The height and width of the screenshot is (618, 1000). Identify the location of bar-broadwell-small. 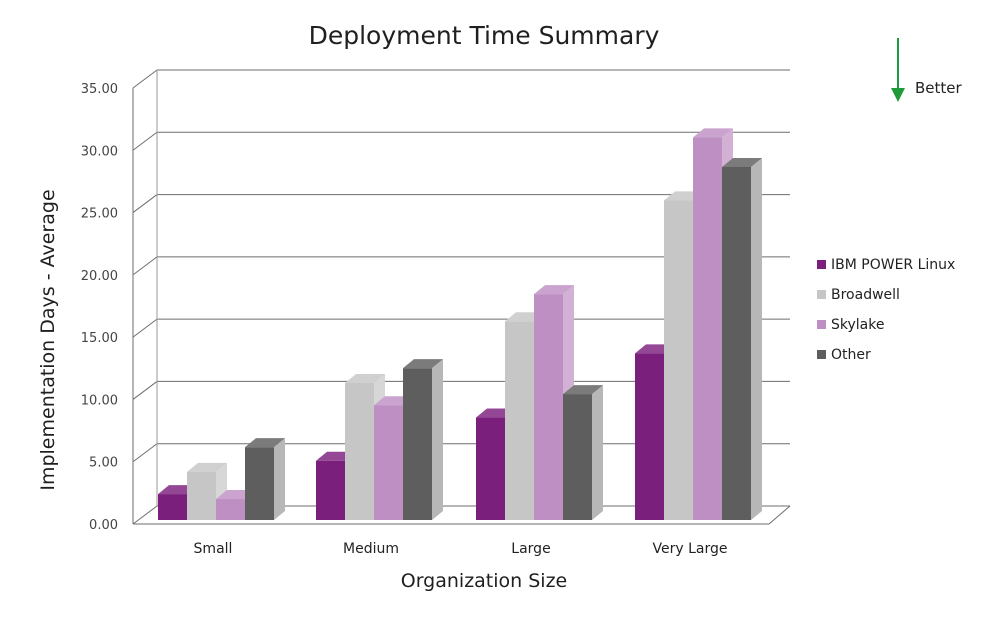
(207, 491).